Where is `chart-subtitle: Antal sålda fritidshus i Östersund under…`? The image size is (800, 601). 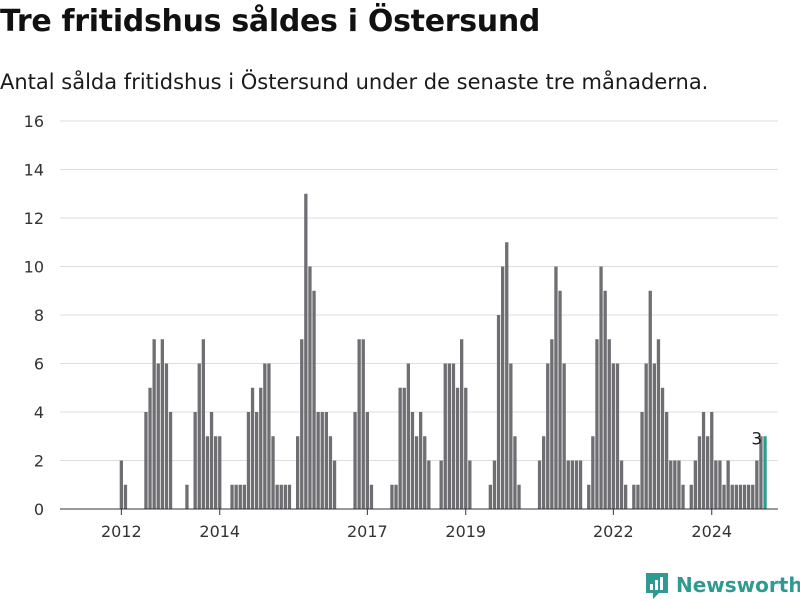
chart-subtitle: Antal sålda fritidshus i Östersund under… is located at coordinates (354, 82).